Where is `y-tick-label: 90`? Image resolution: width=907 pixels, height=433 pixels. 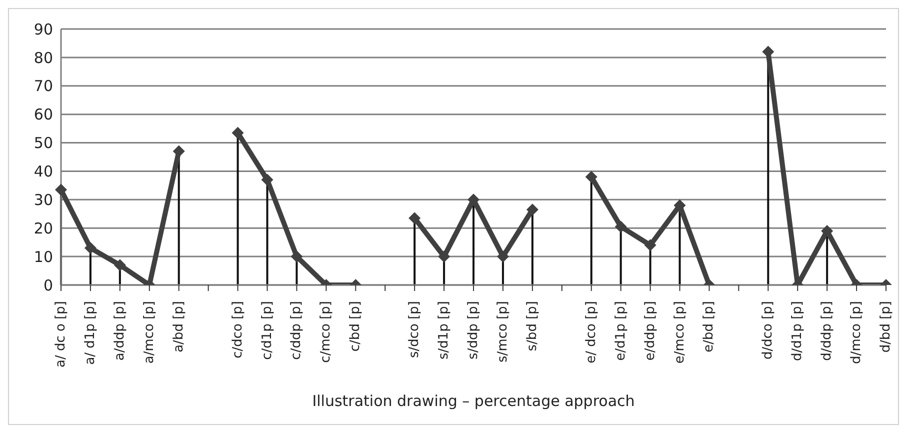
y-tick-label: 90 is located at coordinates (43, 29).